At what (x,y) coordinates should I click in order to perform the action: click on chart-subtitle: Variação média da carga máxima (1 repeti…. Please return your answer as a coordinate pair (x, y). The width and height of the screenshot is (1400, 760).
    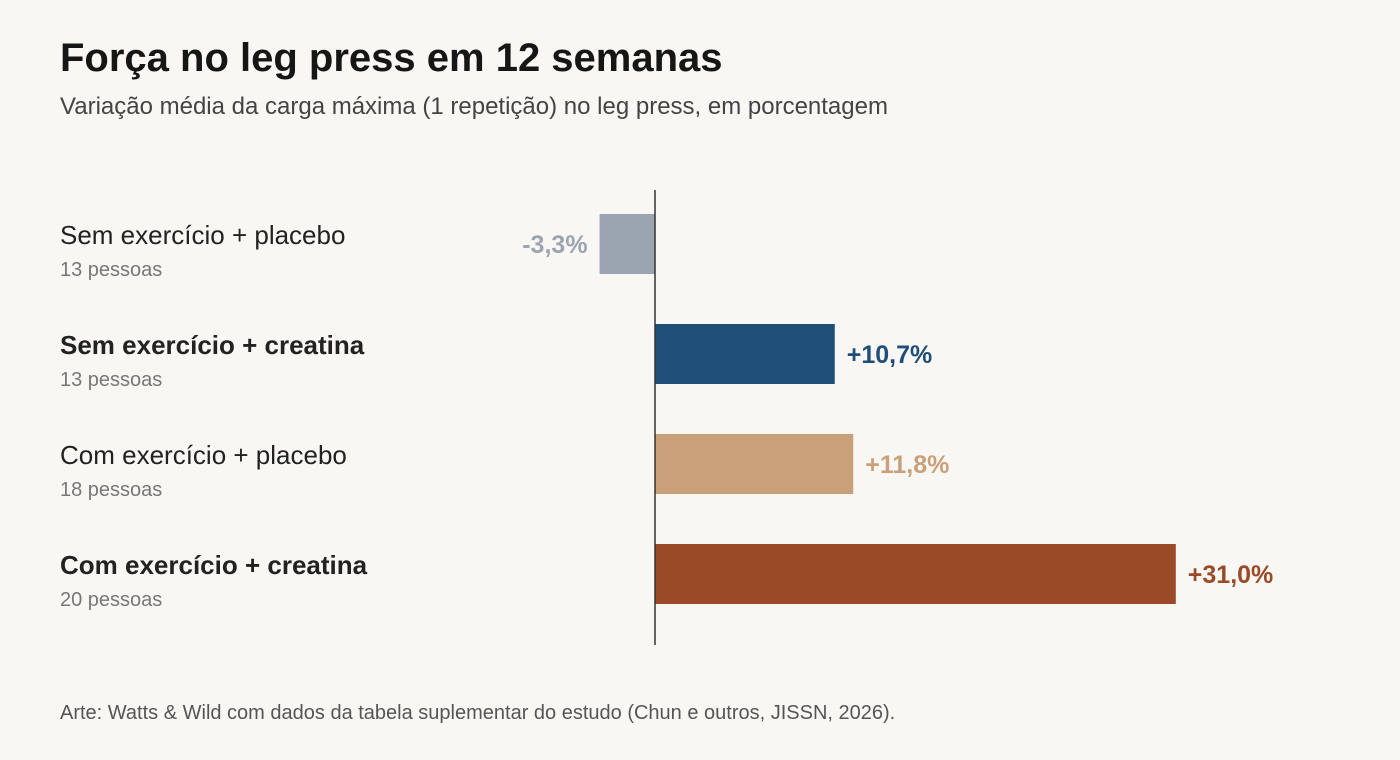
    Looking at the image, I should click on (474, 106).